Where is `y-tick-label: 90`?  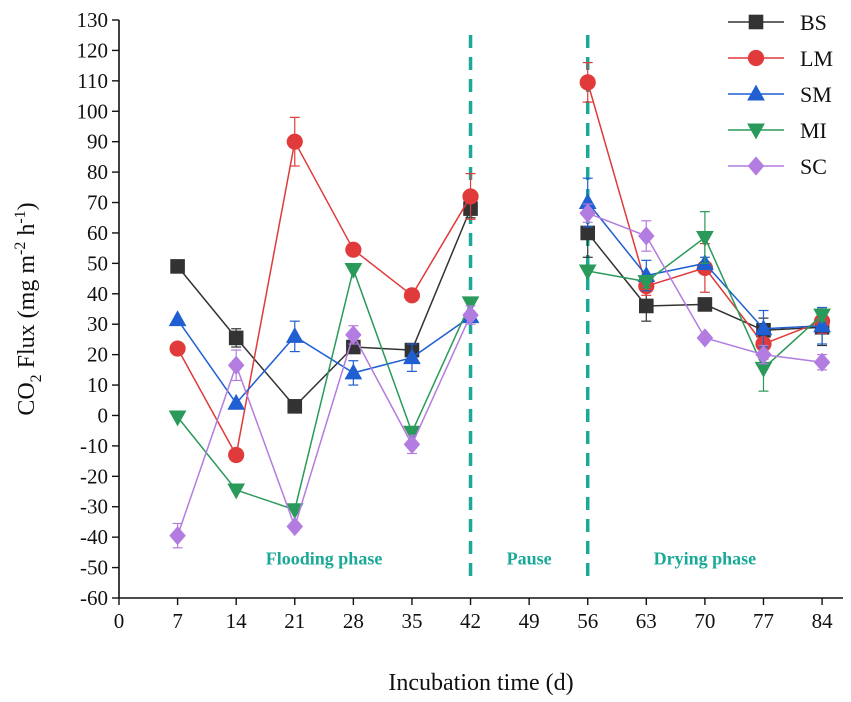
y-tick-label: 90 is located at coordinates (97, 142).